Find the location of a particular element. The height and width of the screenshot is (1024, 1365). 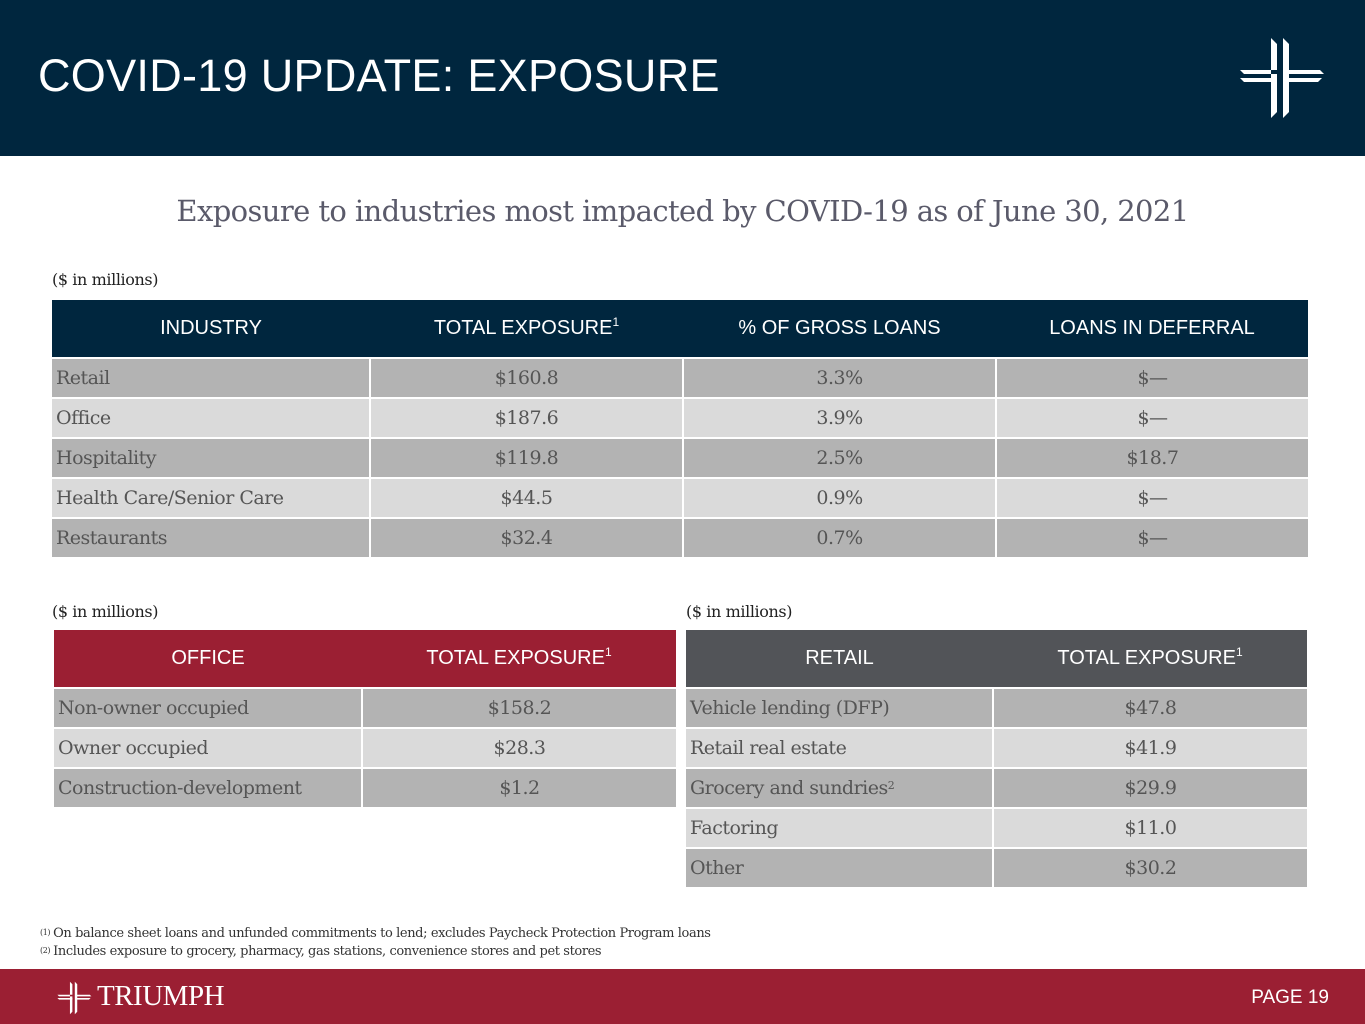

table-row: Retail $160.8 3.3% $— is located at coordinates (680, 378).